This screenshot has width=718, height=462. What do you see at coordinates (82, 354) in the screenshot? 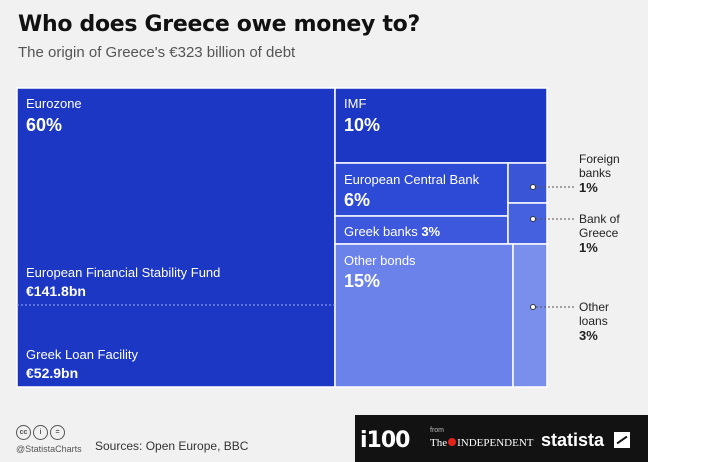
I see `label-glf-name: Greek Loan Facility` at bounding box center [82, 354].